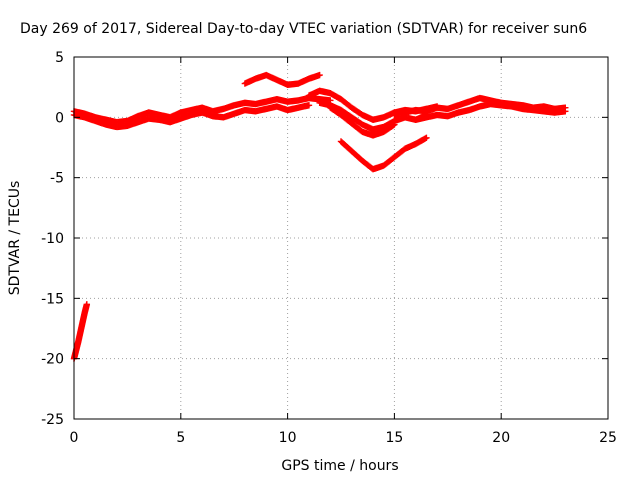  I want to click on x-tick-label: 10, so click(288, 438).